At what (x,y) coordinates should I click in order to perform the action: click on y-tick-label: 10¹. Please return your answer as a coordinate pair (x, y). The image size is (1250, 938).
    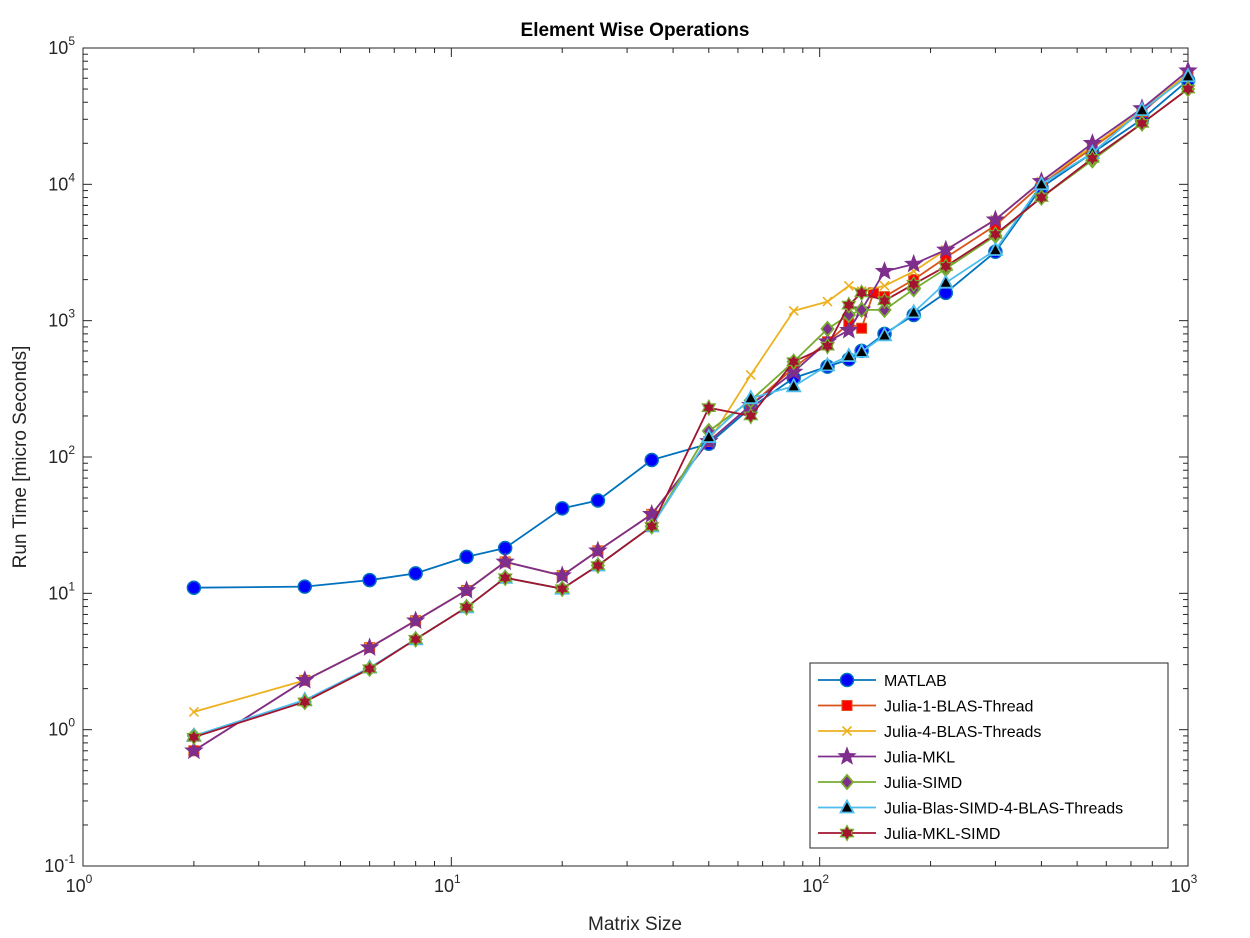
    Looking at the image, I should click on (61, 591).